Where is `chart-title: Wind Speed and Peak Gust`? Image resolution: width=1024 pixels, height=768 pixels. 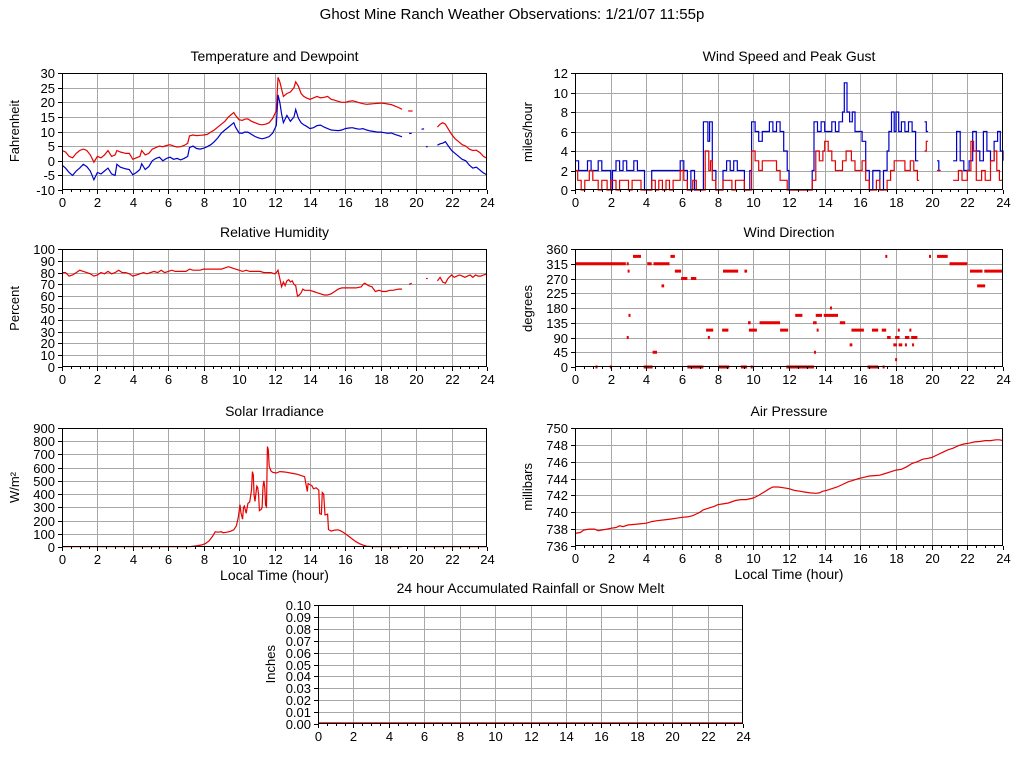 chart-title: Wind Speed and Peak Gust is located at coordinates (789, 56).